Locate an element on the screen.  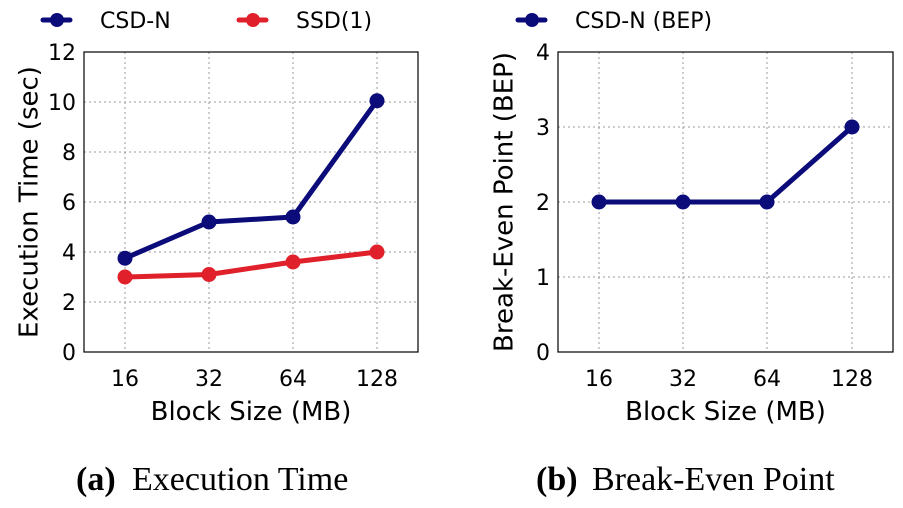
legend-label: CSD-N is located at coordinates (135, 21).